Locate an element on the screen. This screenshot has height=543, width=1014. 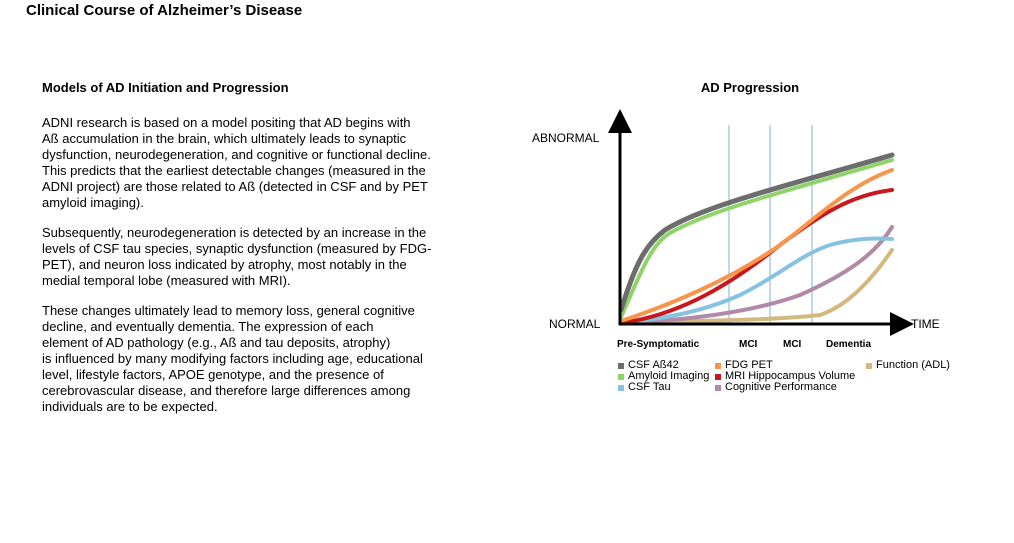
legend-item-function-adl: Function (ADL) is located at coordinates (908, 365).